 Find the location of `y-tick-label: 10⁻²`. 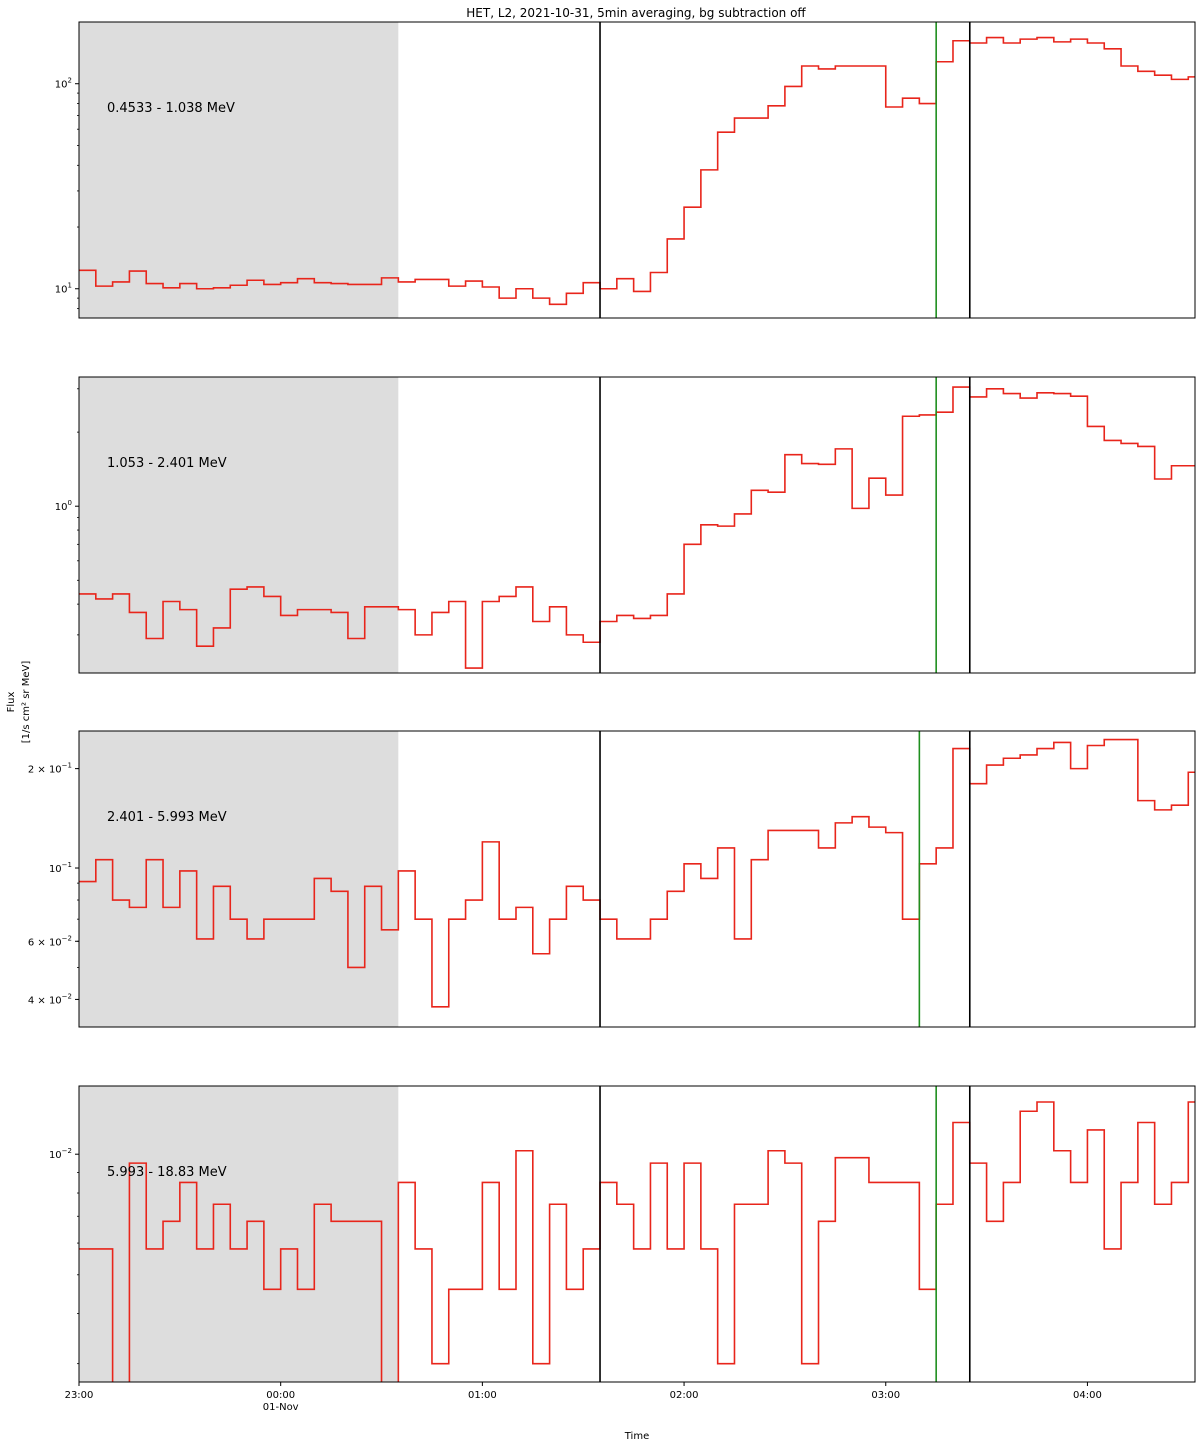

y-tick-label: 10⁻² is located at coordinates (60, 1154).